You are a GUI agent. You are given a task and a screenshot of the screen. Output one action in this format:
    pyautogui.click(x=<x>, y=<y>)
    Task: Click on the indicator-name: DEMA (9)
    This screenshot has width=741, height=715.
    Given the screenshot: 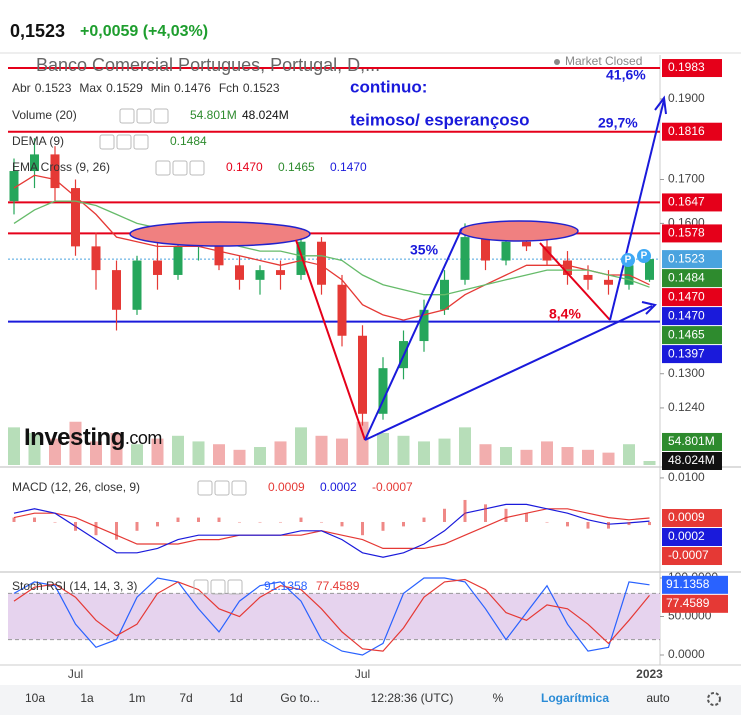 What is the action you would take?
    pyautogui.click(x=38, y=141)
    